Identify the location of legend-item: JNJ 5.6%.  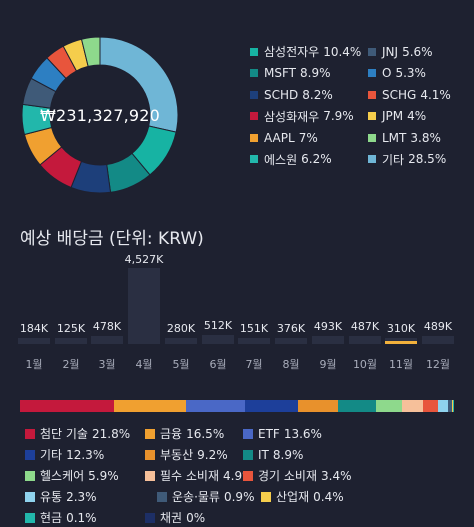
(418, 52).